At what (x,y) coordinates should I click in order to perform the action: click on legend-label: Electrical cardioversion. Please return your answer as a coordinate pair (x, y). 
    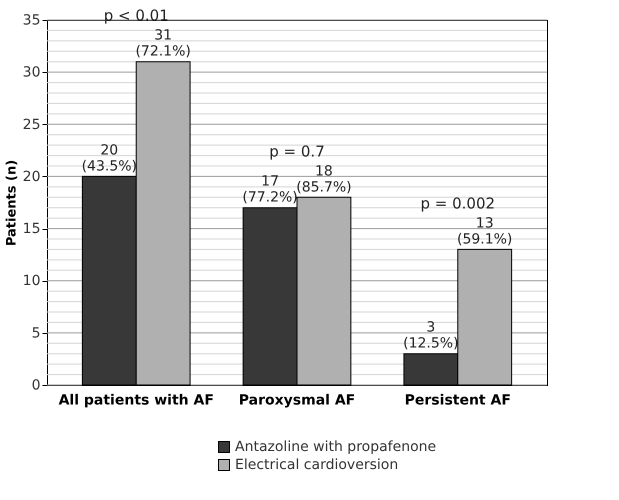
    Looking at the image, I should click on (316, 465).